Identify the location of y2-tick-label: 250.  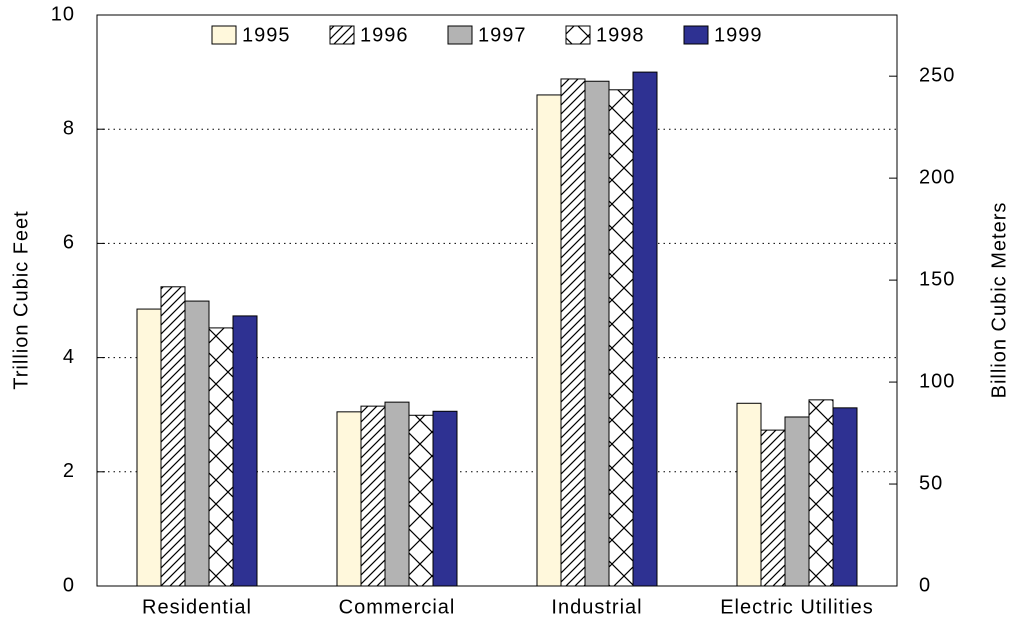
(937, 75).